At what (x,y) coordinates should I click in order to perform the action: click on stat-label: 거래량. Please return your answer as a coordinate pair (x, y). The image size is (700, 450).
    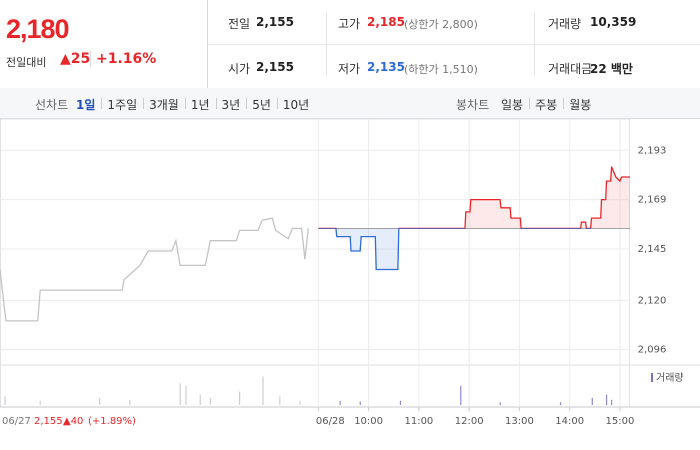
    Looking at the image, I should click on (565, 24).